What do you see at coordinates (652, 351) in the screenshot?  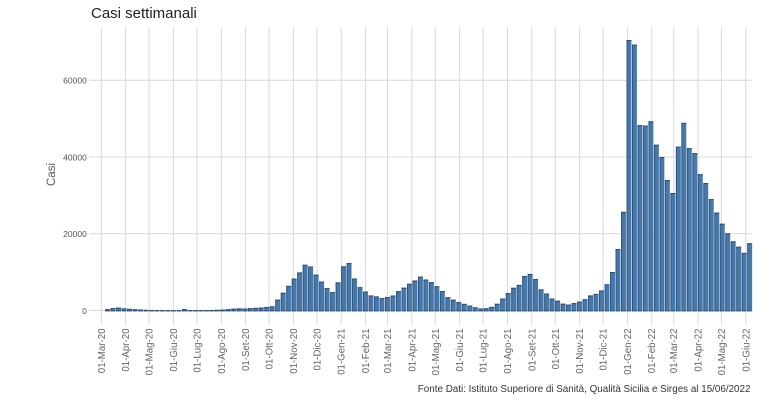 I see `svg-text: 01-Feb-22` at bounding box center [652, 351].